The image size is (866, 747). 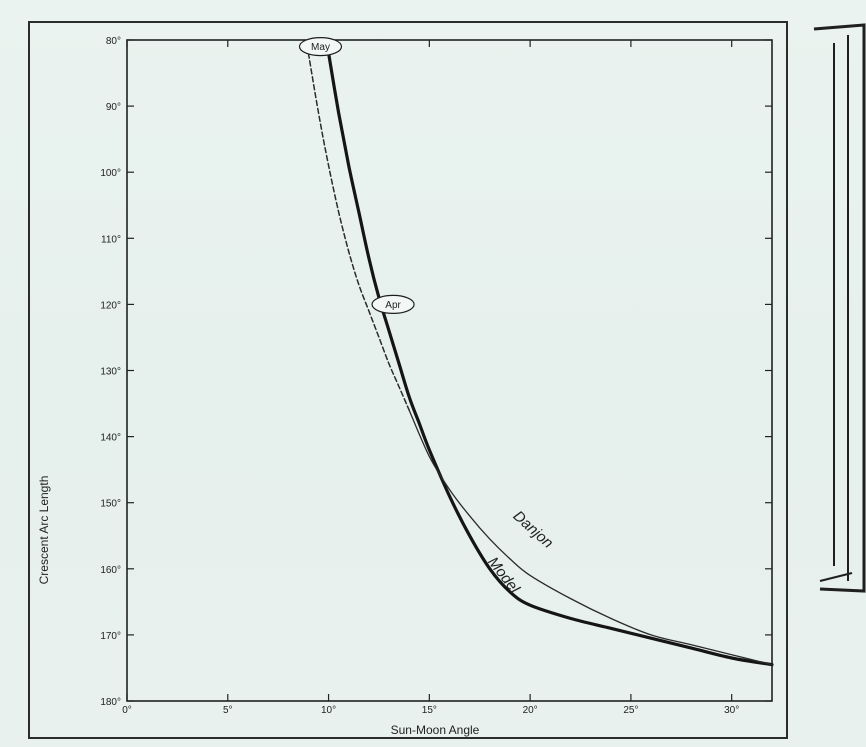 I want to click on x-tick-label: 15°, so click(x=429, y=710).